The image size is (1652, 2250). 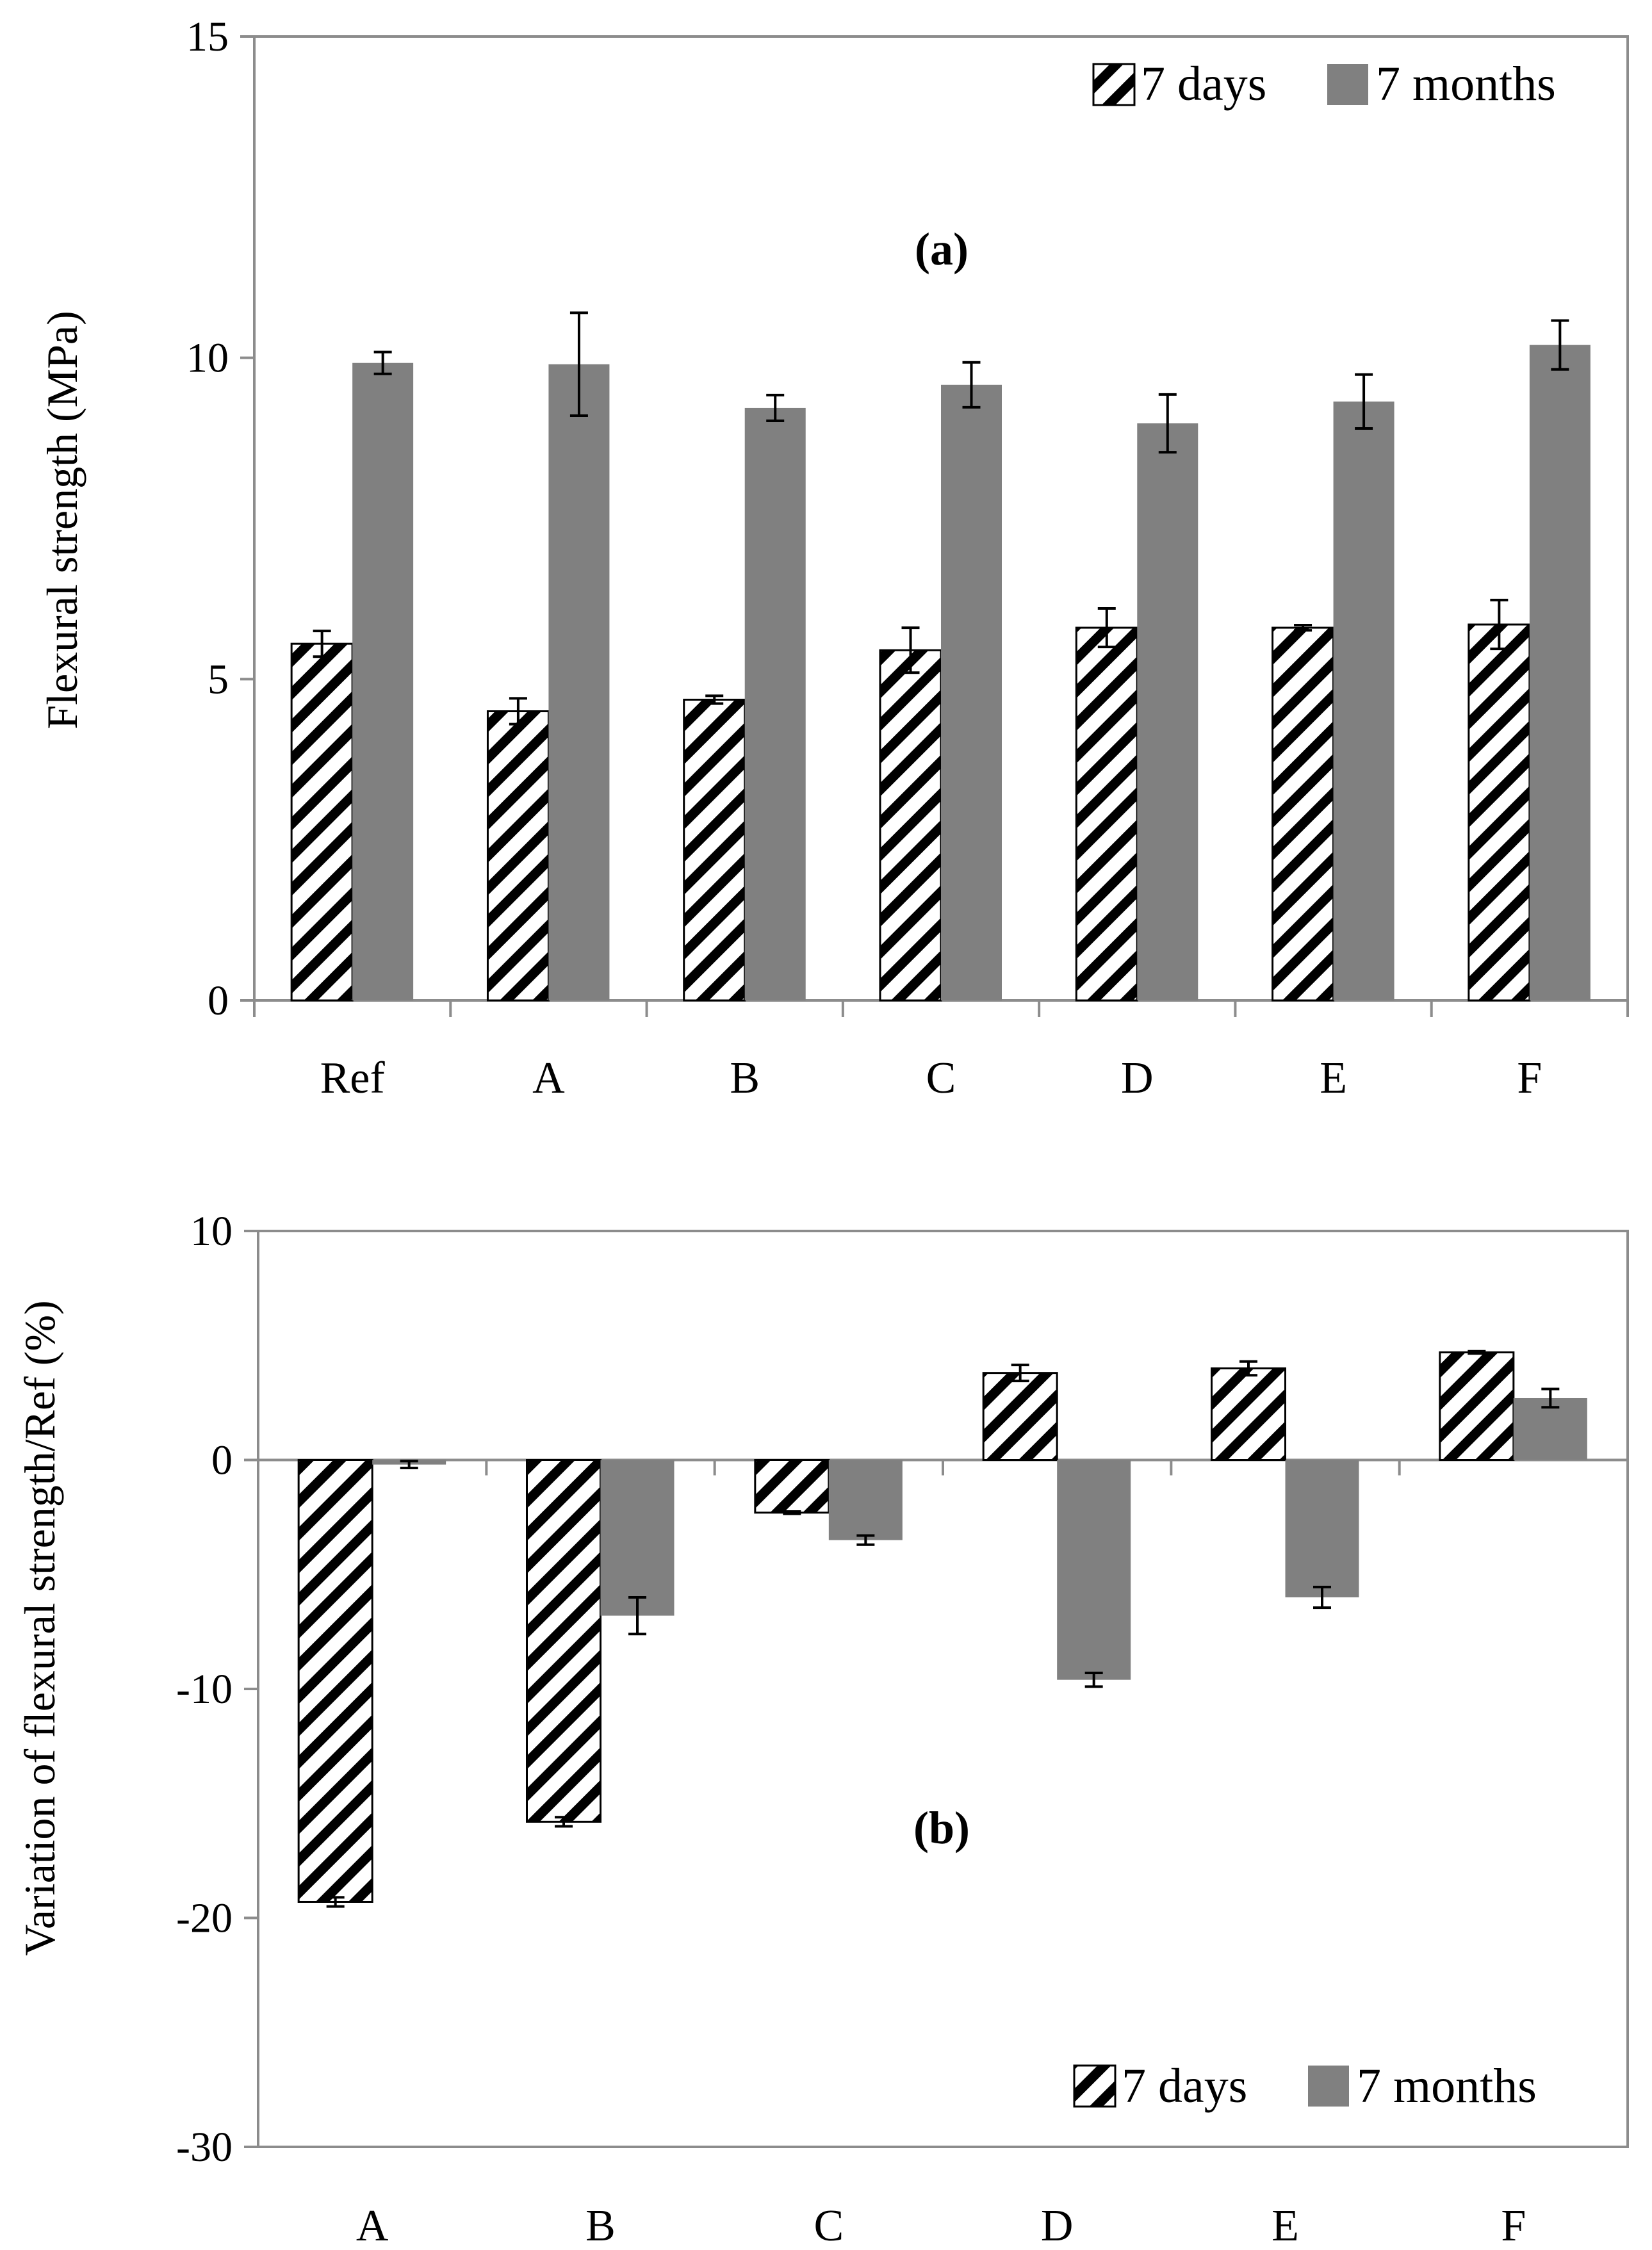 I want to click on category-labels-a: Ref A B C D E F, so click(x=931, y=1078).